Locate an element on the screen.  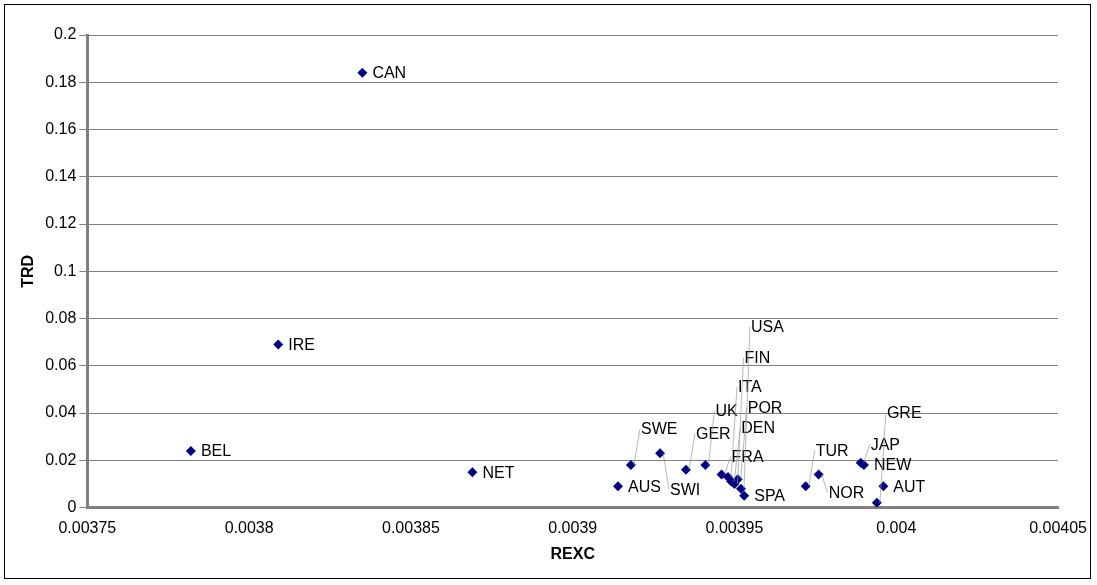
y-tick-label: 0.1 is located at coordinates (65, 270).